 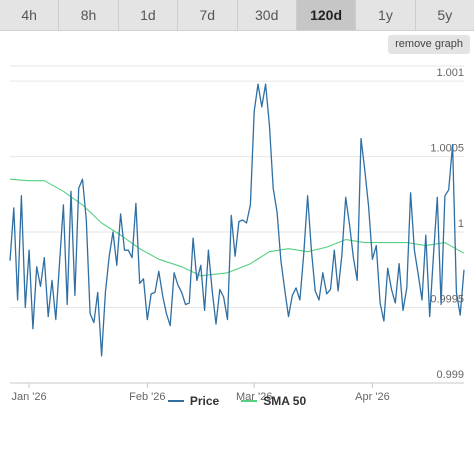 I want to click on range-tab-4h: 4h, so click(x=30, y=15).